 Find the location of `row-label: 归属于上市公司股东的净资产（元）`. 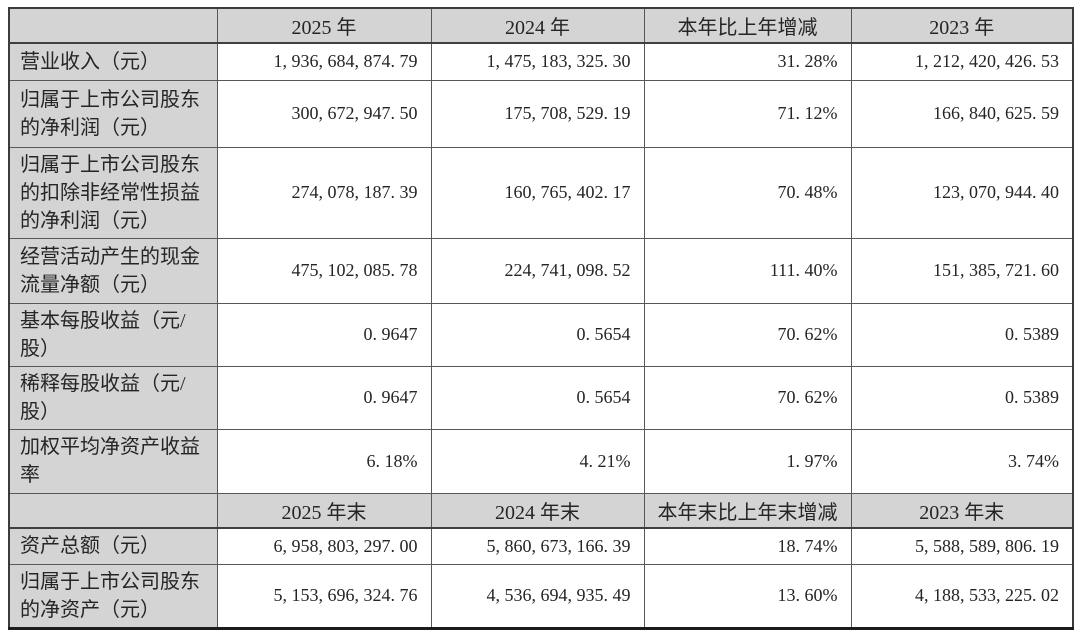

row-label: 归属于上市公司股东的净资产（元） is located at coordinates (113, 596).